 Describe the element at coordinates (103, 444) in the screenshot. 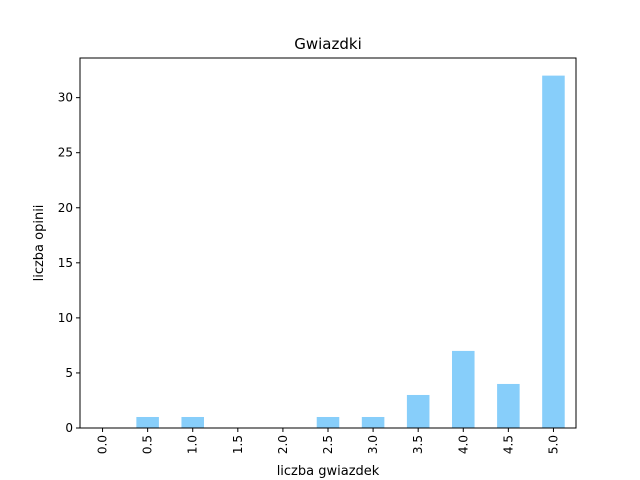

I see `x-tick-label: 0.0` at that location.